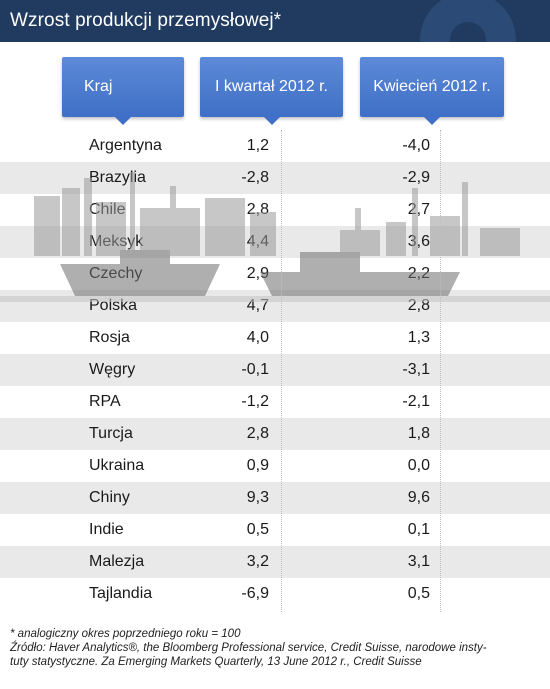 This screenshot has width=550, height=689. I want to click on column-header-q1-2012: I kwartał 2012 r., so click(271, 91).